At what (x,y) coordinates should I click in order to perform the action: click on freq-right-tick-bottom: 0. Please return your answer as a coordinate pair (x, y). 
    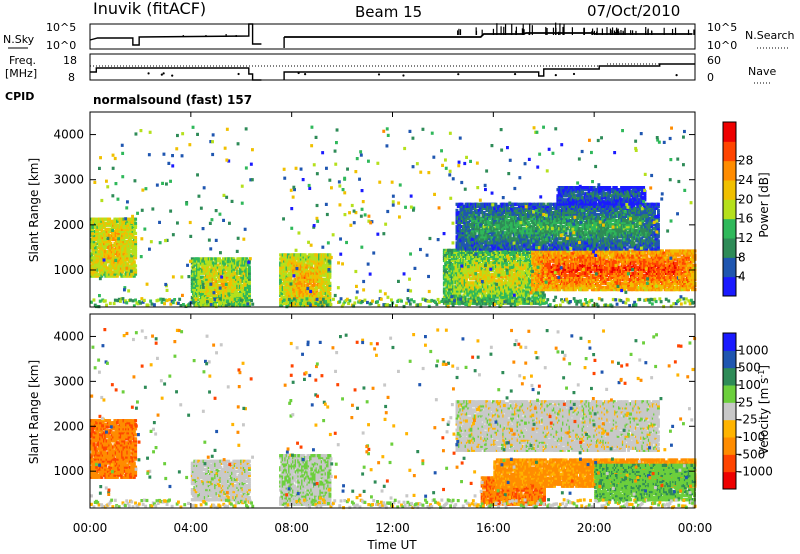
    Looking at the image, I should click on (710, 77).